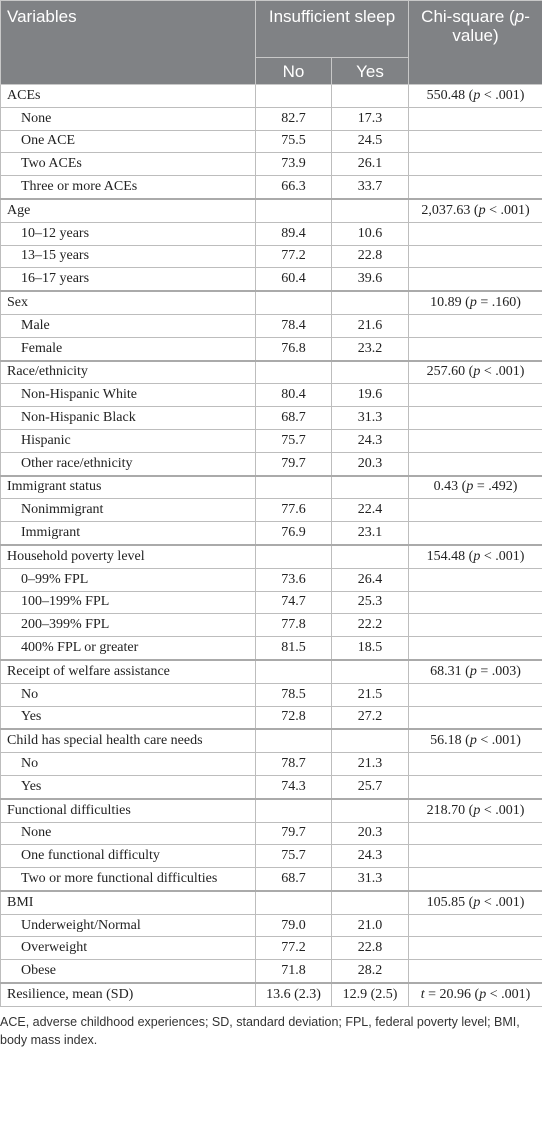 The height and width of the screenshot is (1140, 542). I want to click on value-yes: 24.3, so click(370, 856).